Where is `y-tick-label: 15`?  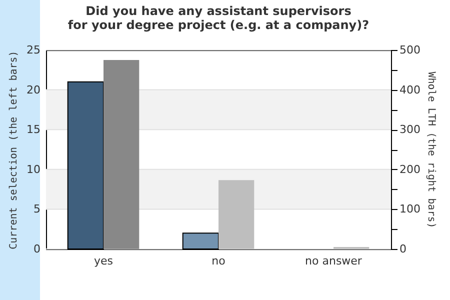
y-tick-label: 15 is located at coordinates (33, 129).